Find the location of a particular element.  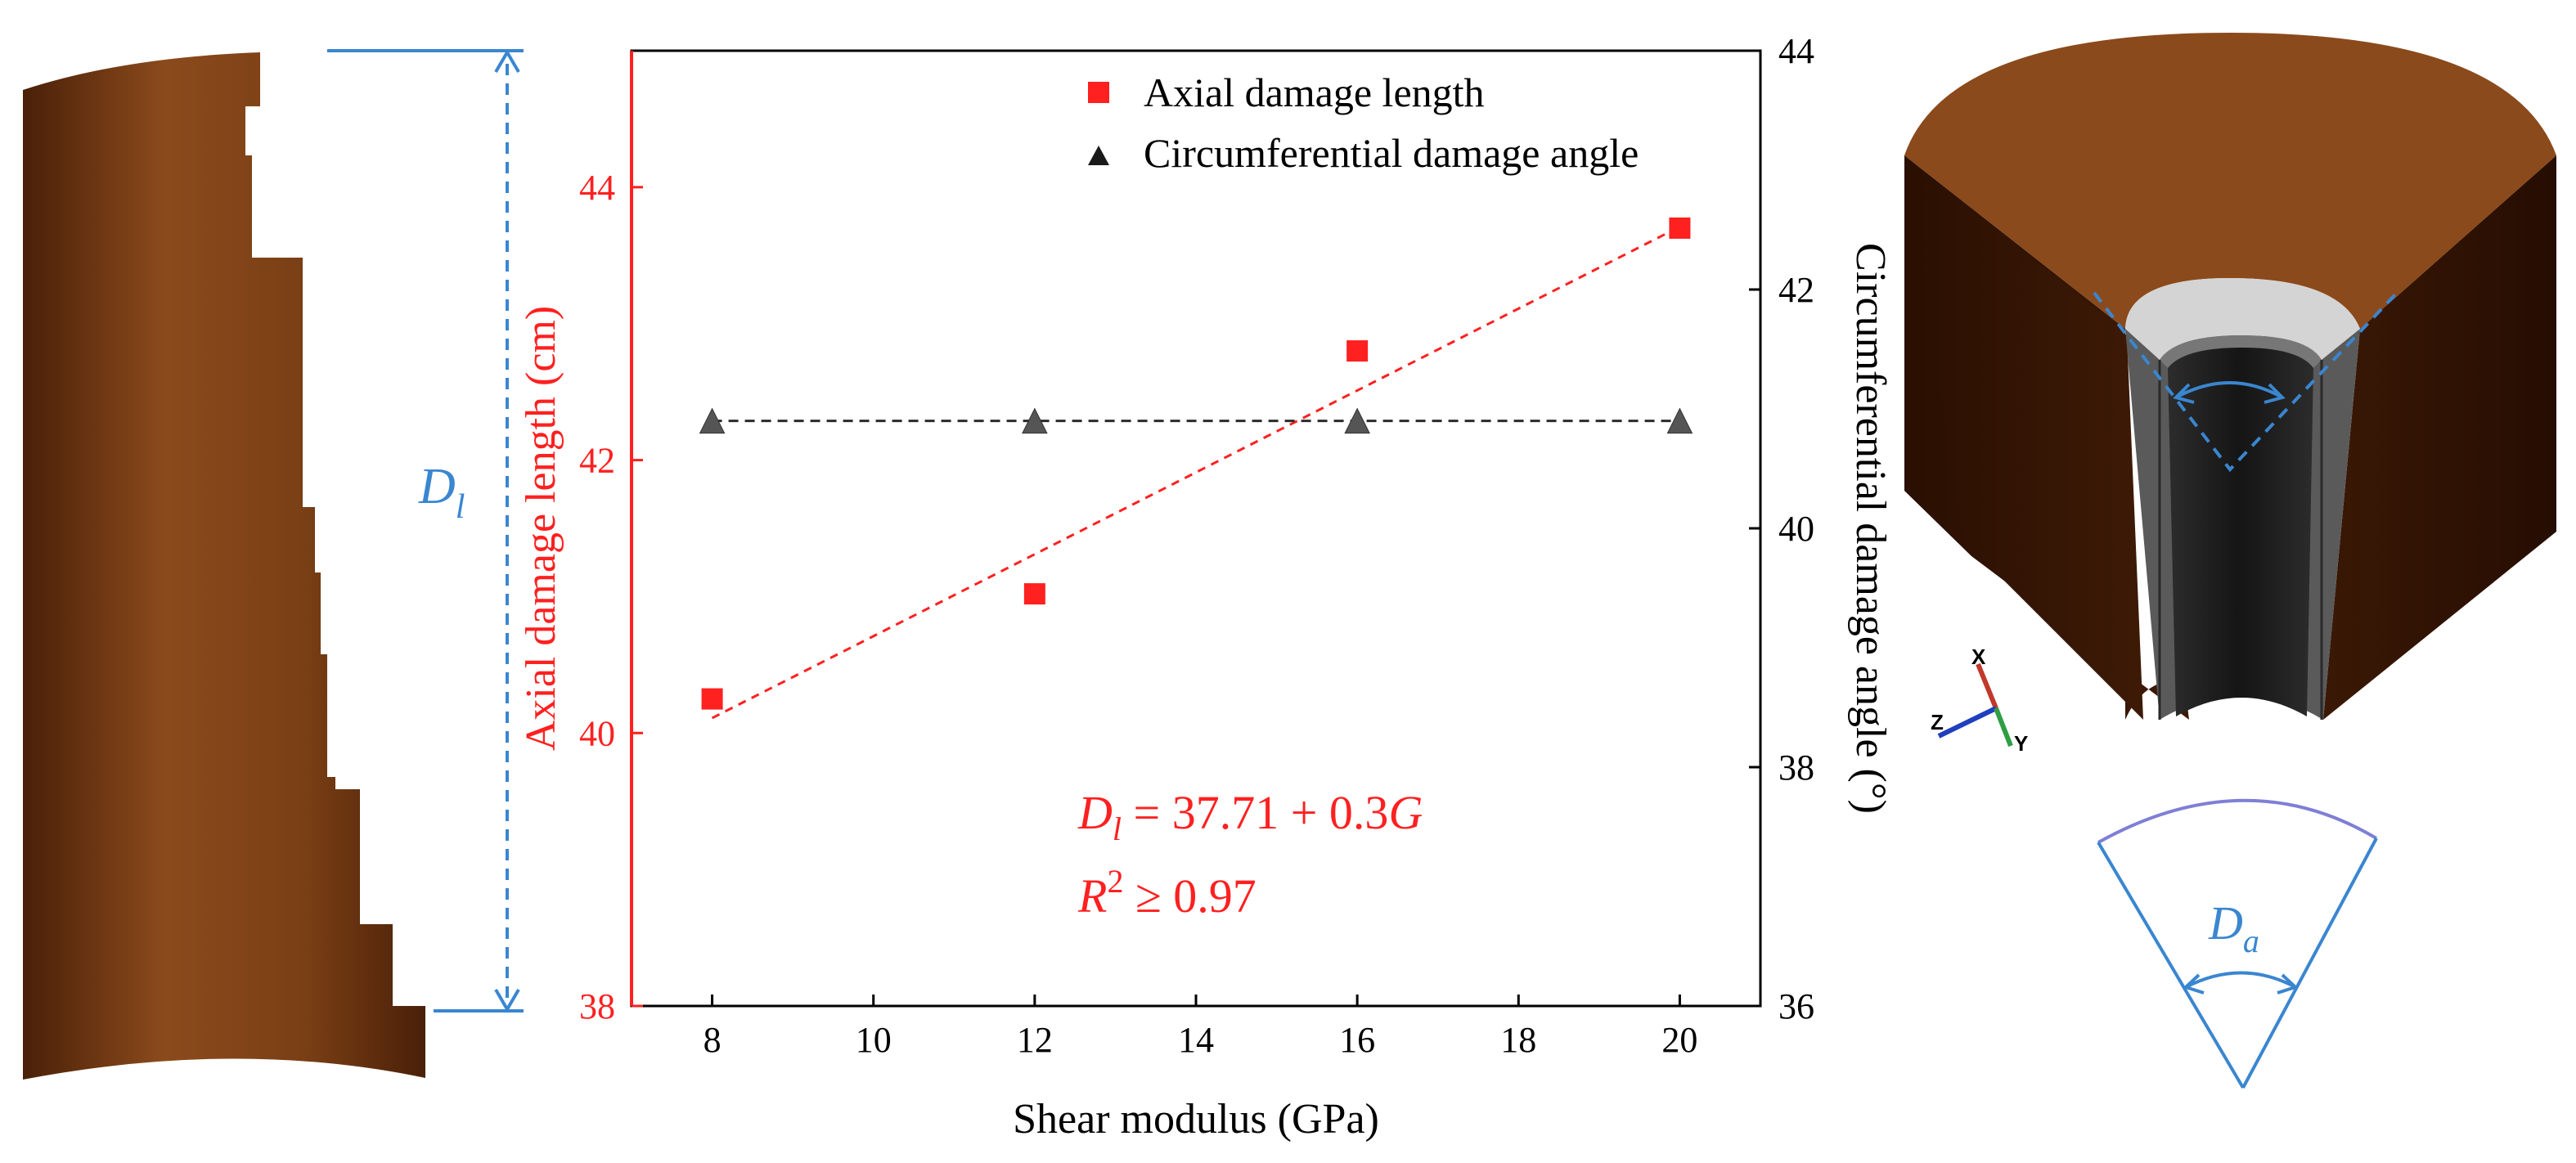

right-tick-label: 38 is located at coordinates (1796, 768).